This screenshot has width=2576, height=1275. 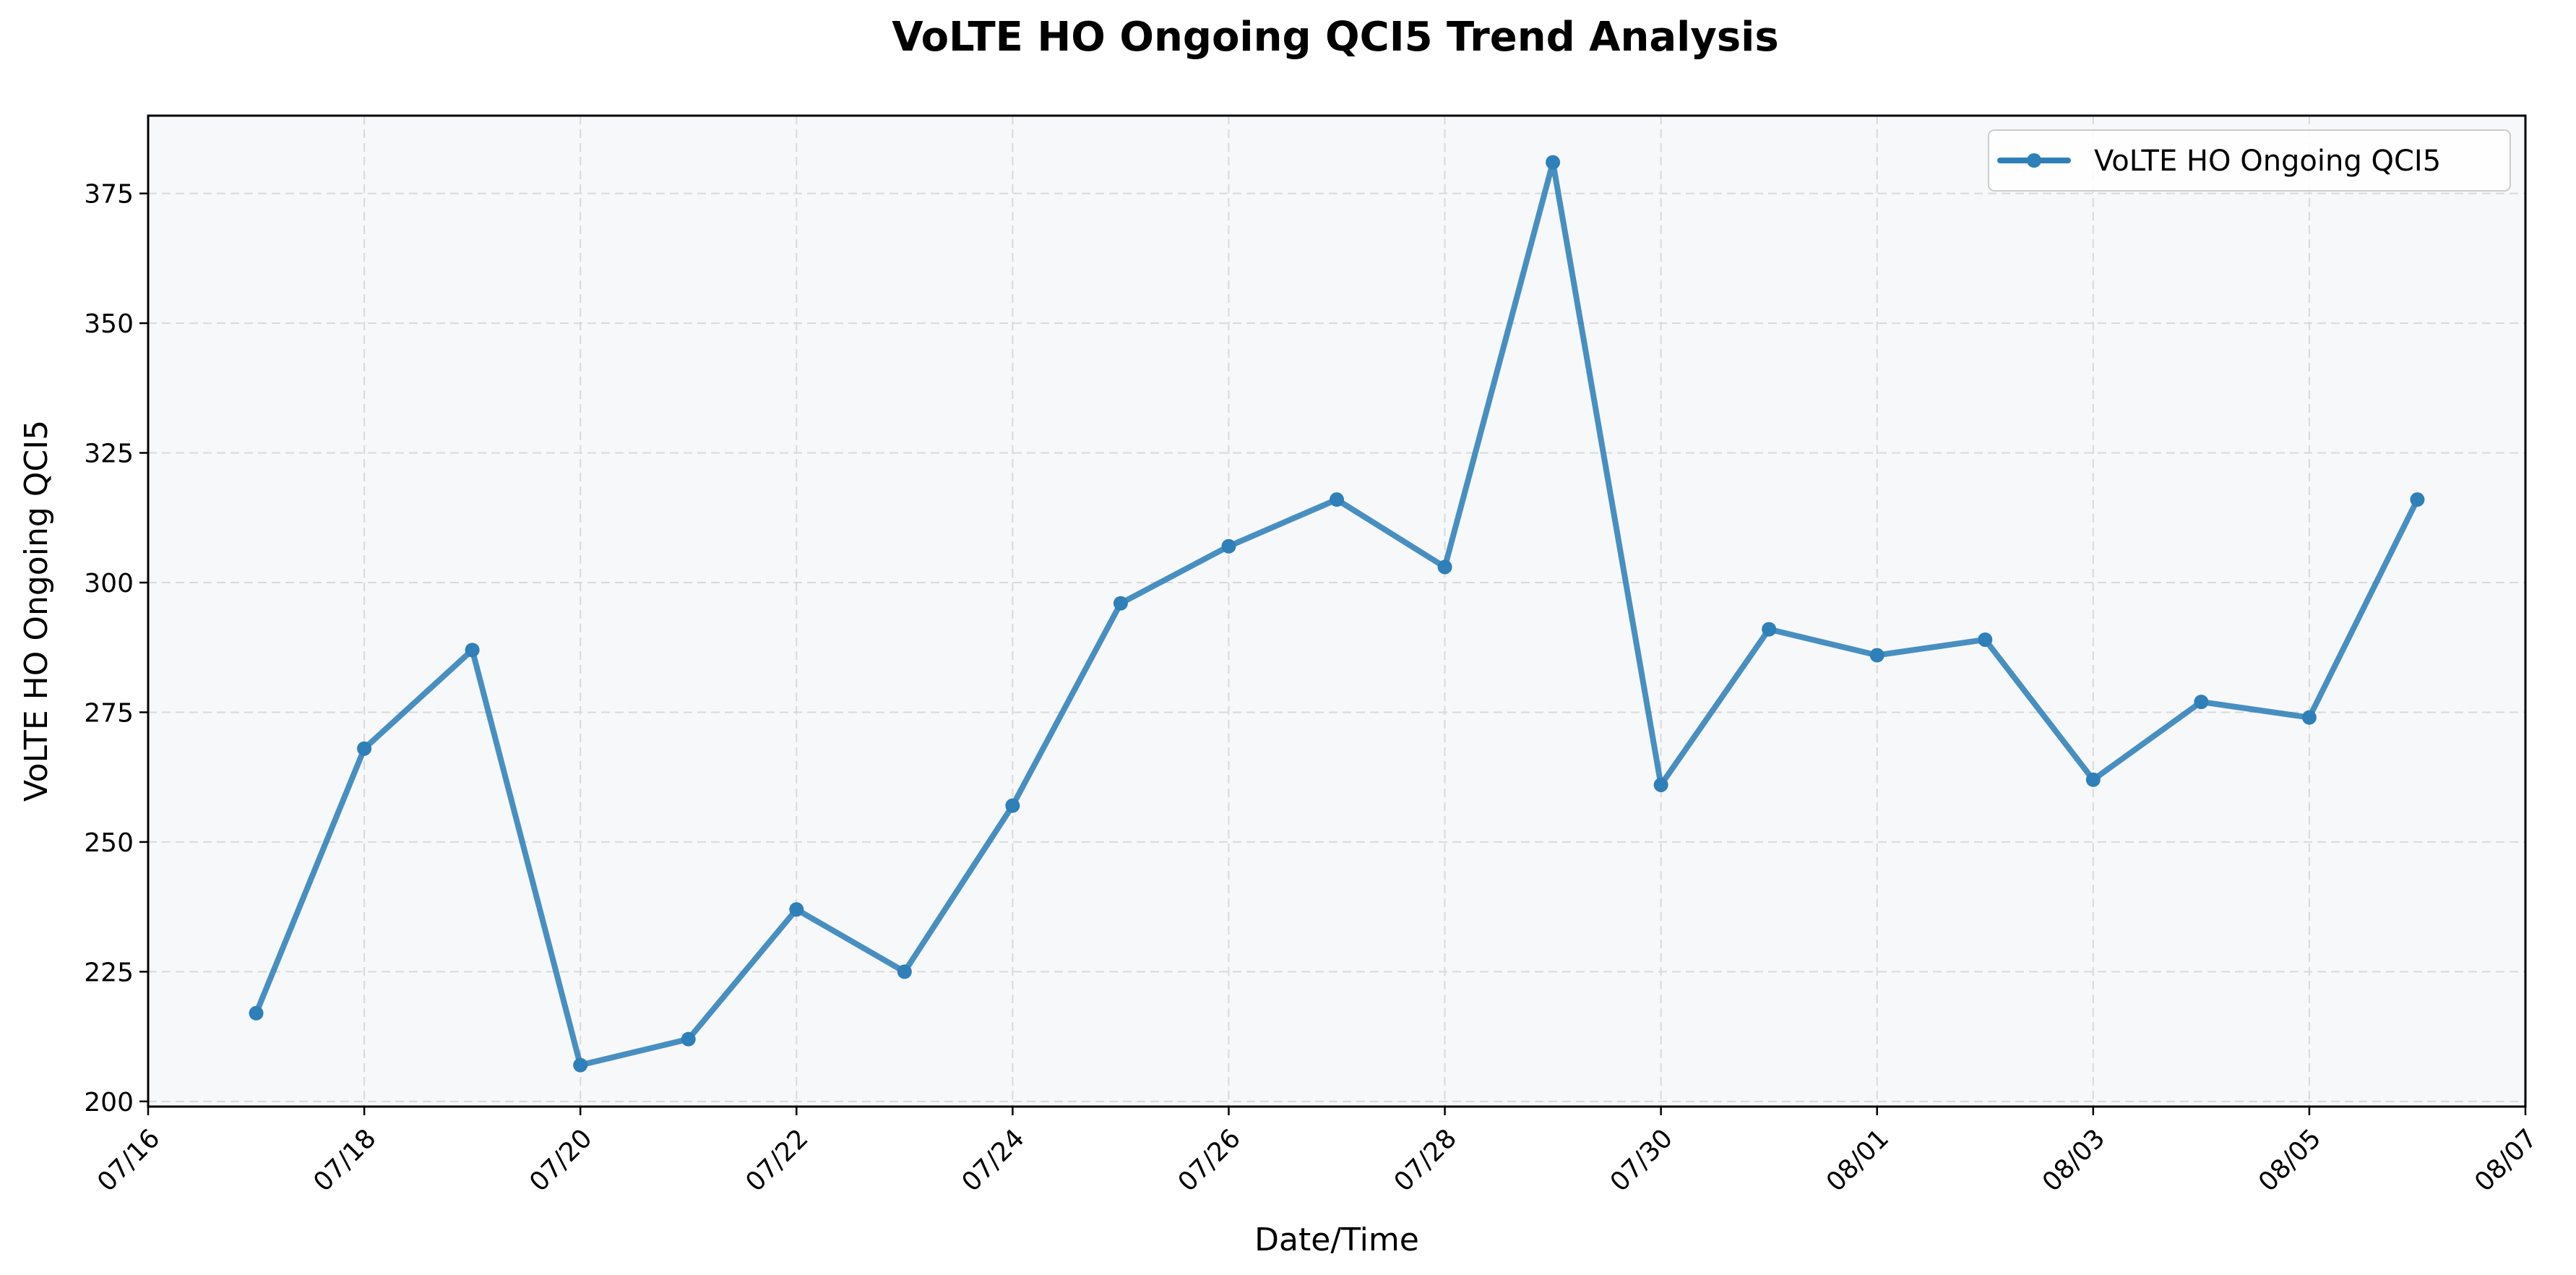 I want to click on y-tick-label: 325, so click(x=109, y=454).